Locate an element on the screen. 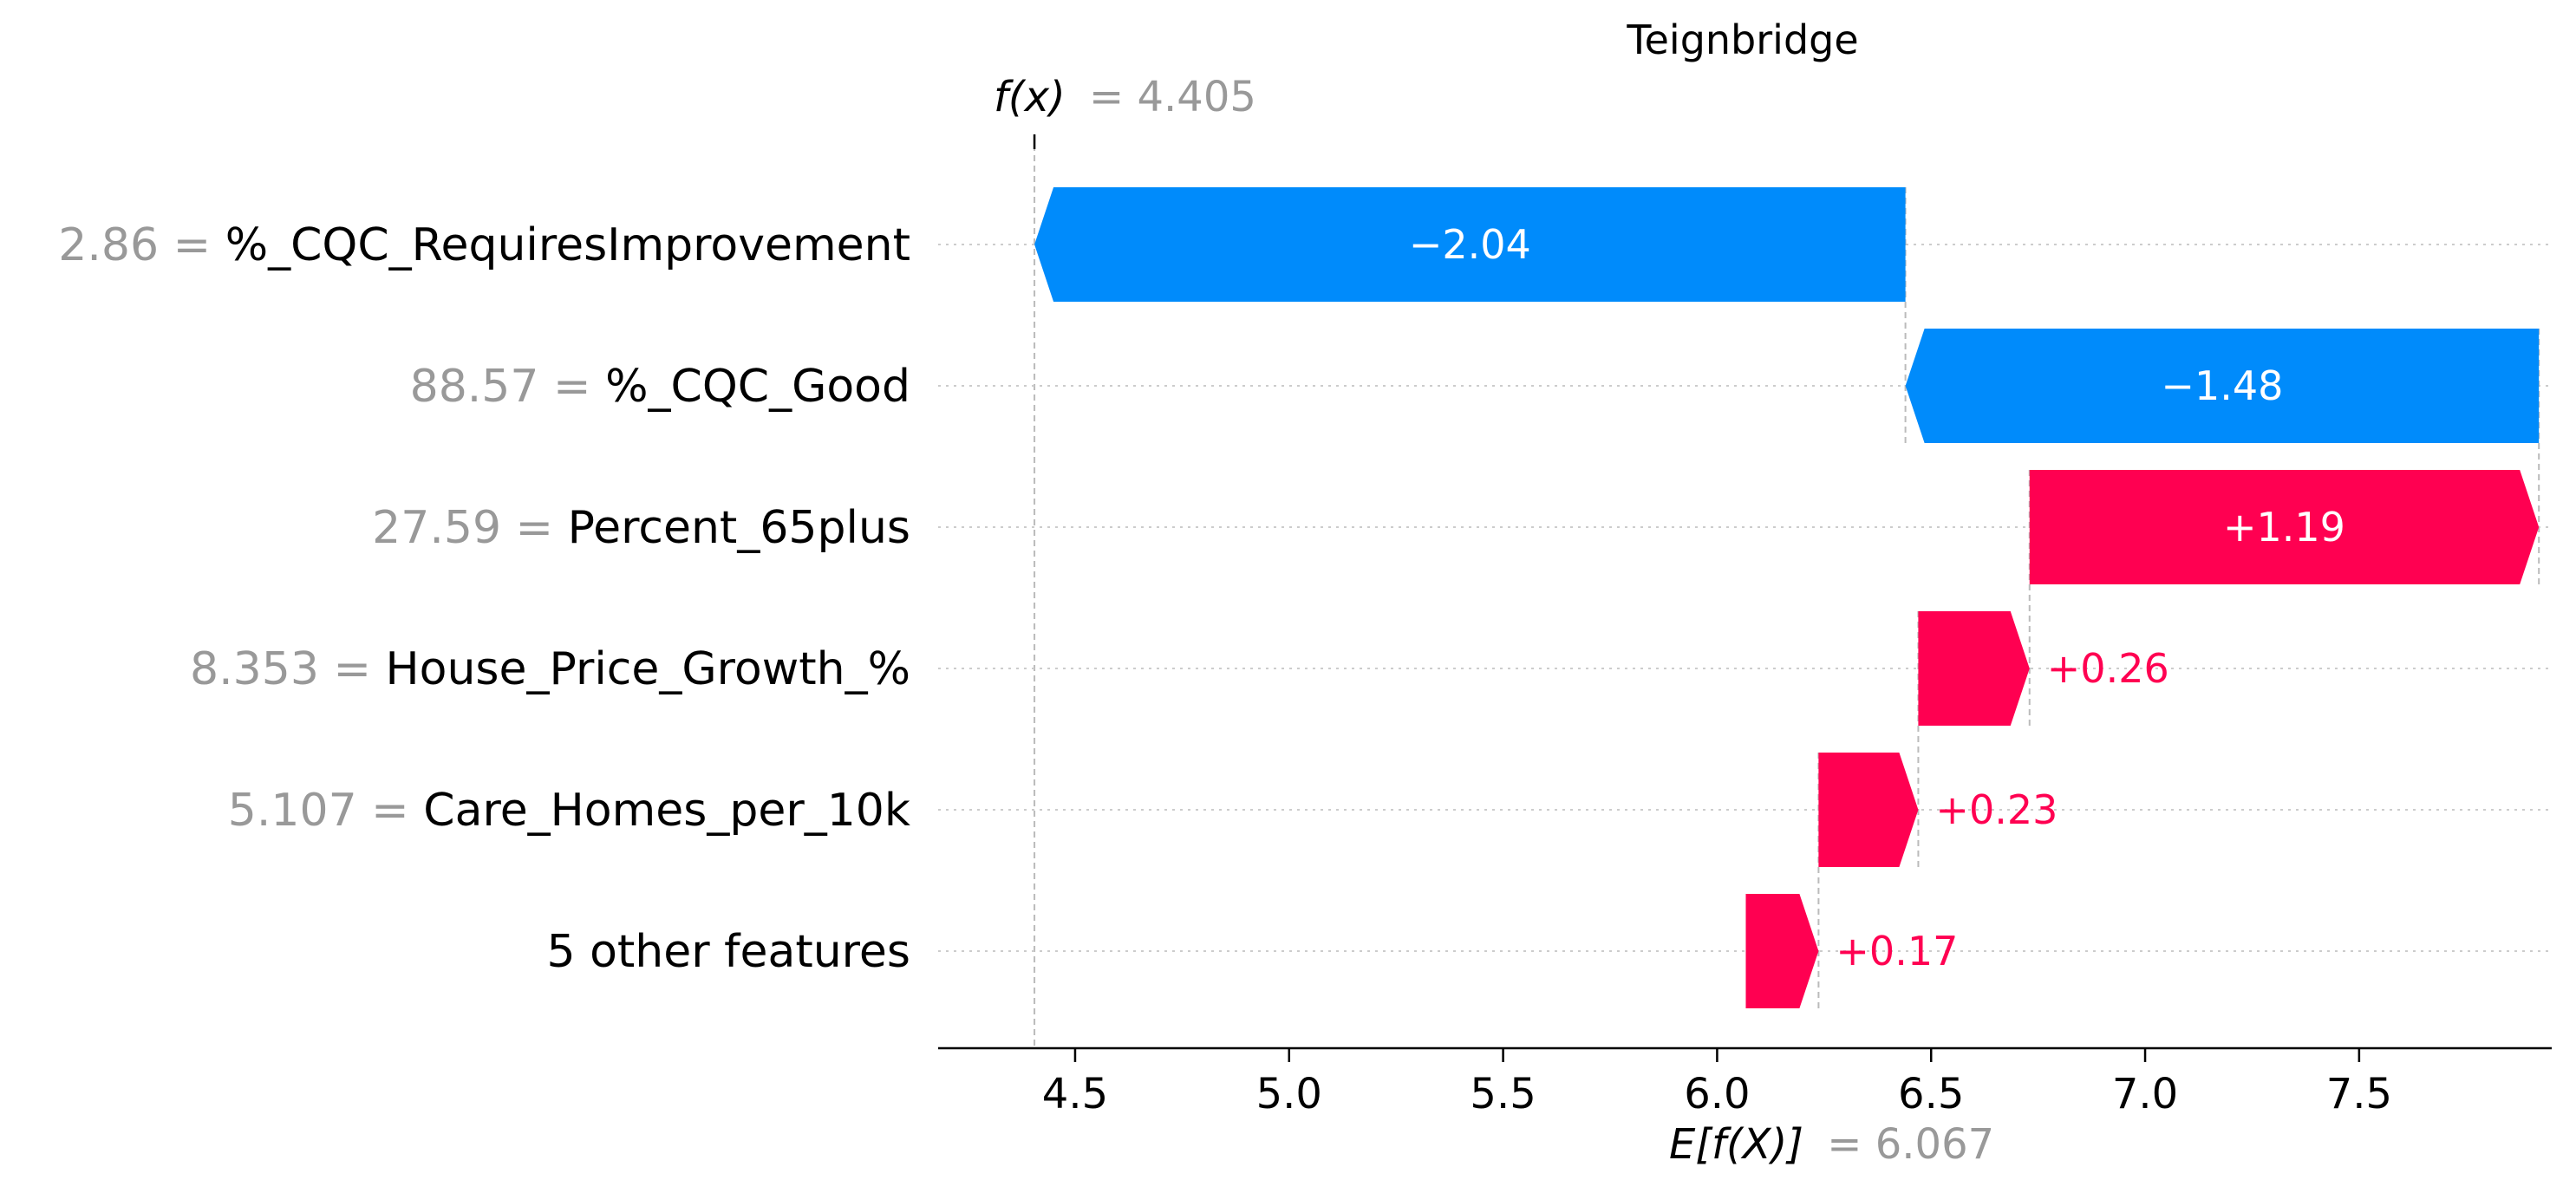 The image size is (2576, 1193). feature-label: 27.59 = Percent_65plus is located at coordinates (641, 528).